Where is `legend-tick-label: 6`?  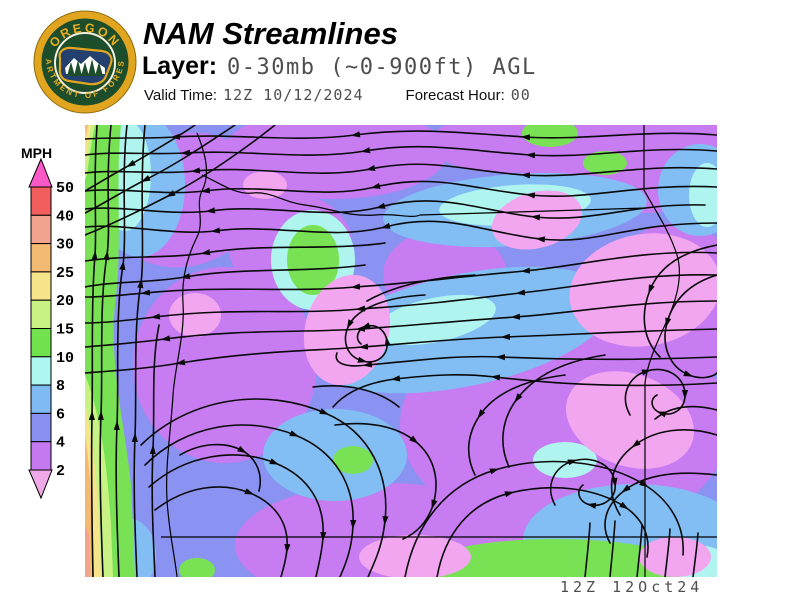
legend-tick-label: 6 is located at coordinates (60, 414).